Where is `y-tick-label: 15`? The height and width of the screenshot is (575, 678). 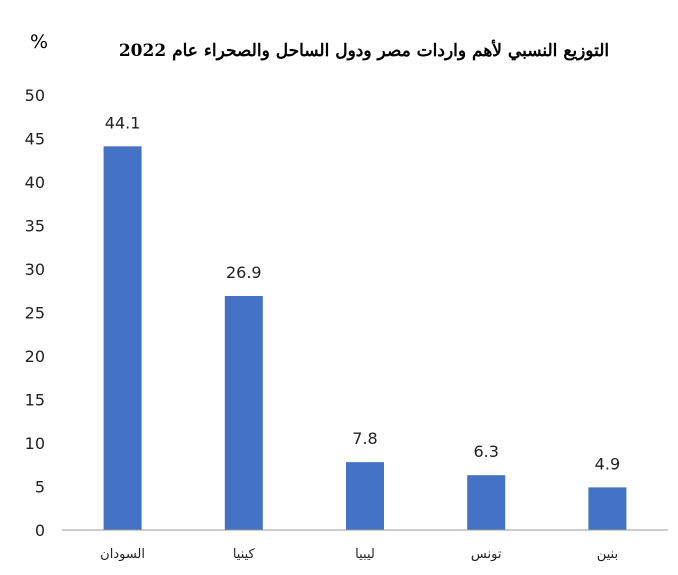
y-tick-label: 15 is located at coordinates (35, 400).